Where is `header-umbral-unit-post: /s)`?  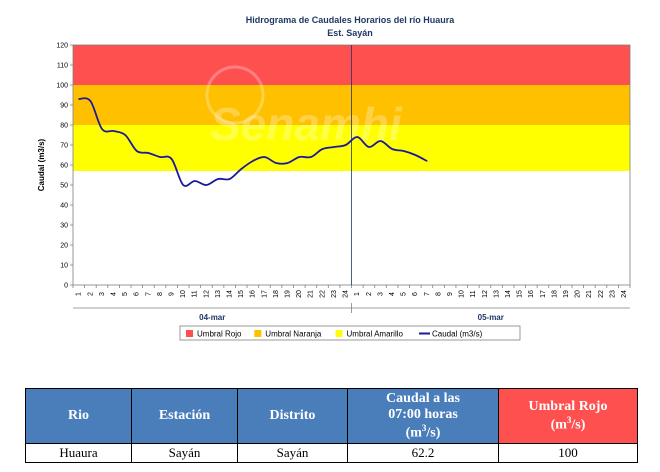
header-umbral-unit-post: /s) is located at coordinates (578, 425).